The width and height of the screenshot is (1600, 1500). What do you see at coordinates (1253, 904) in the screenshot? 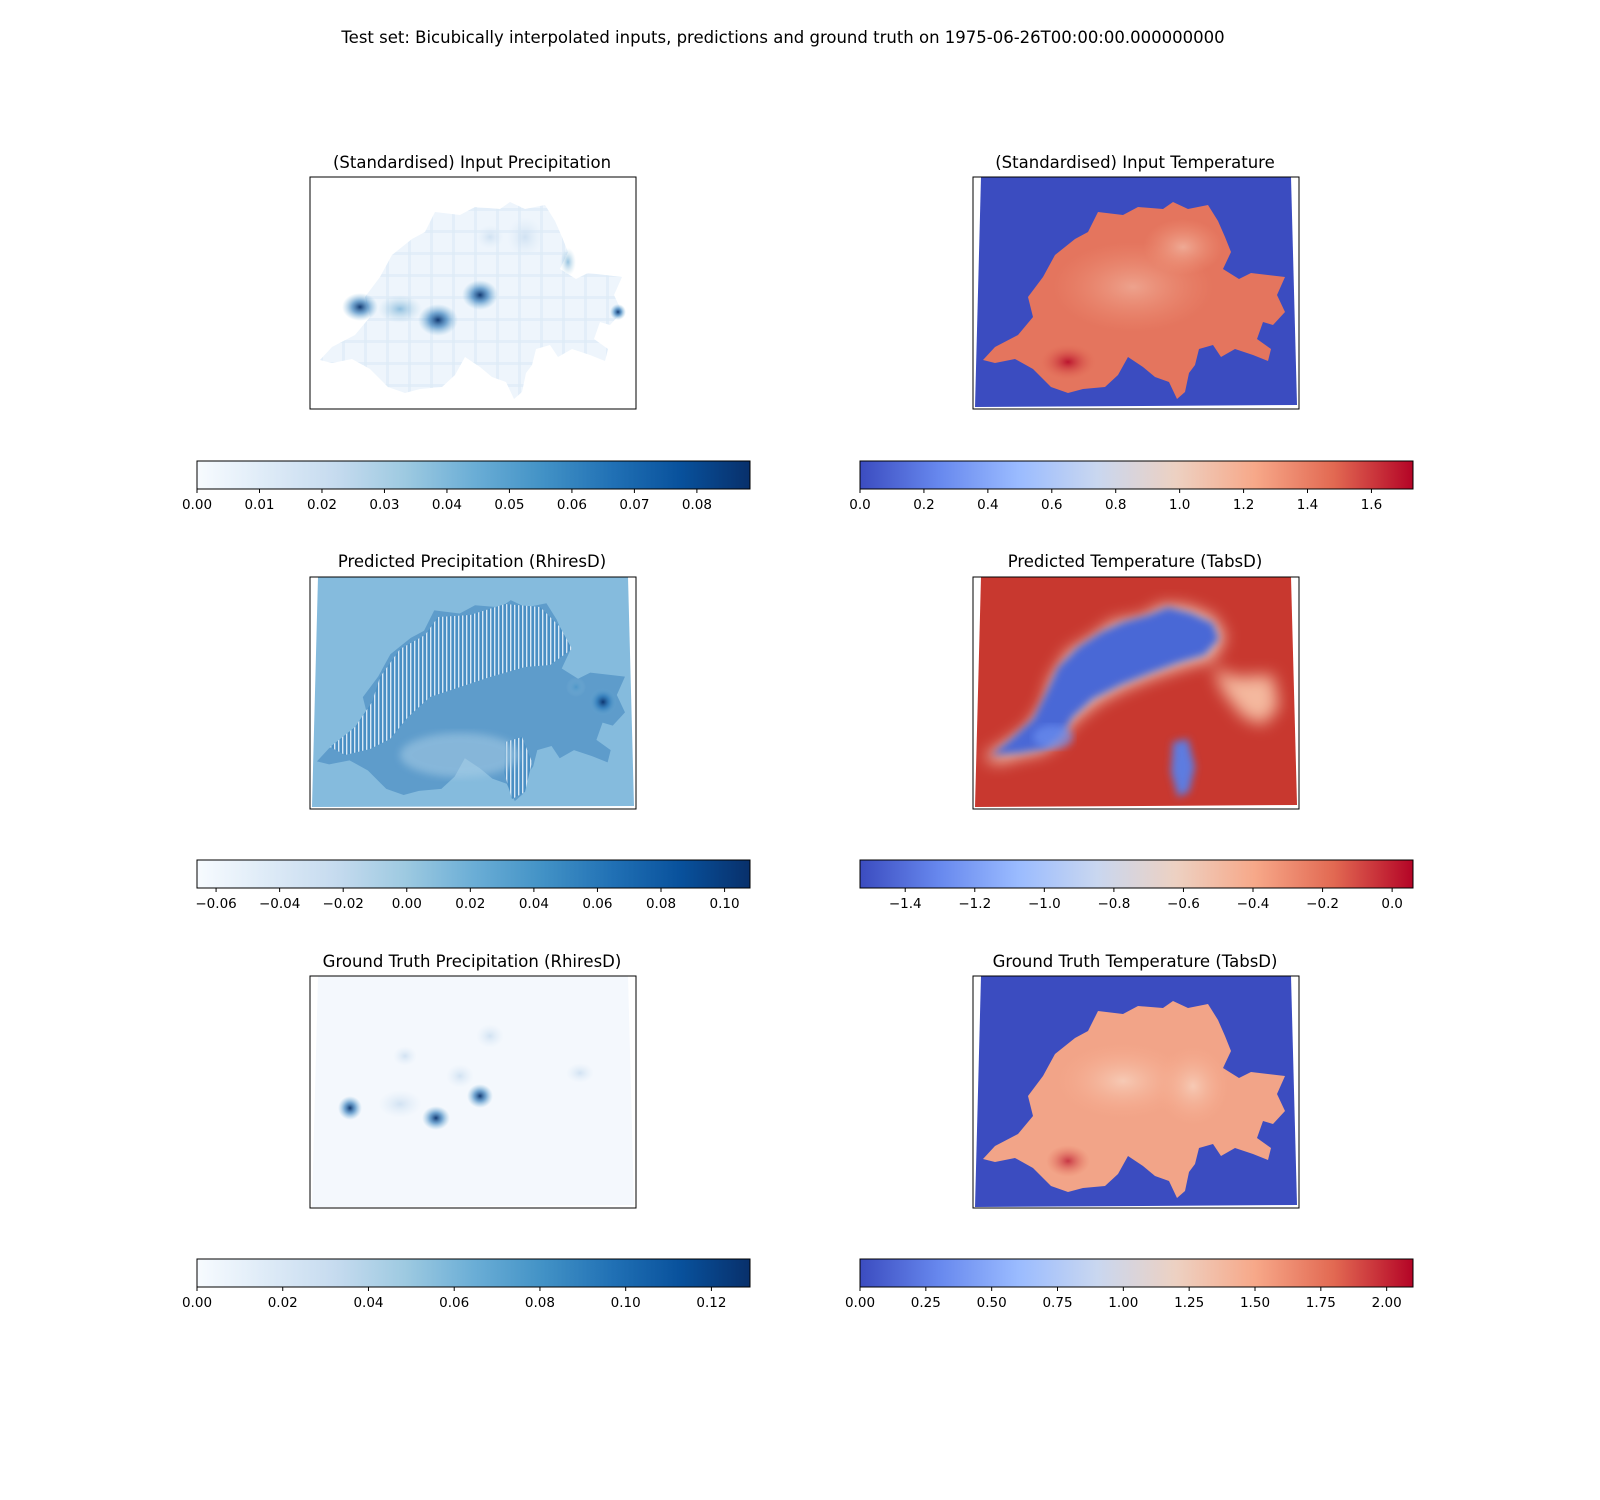
I see `colorbar-tick-label: −0.4` at bounding box center [1253, 904].